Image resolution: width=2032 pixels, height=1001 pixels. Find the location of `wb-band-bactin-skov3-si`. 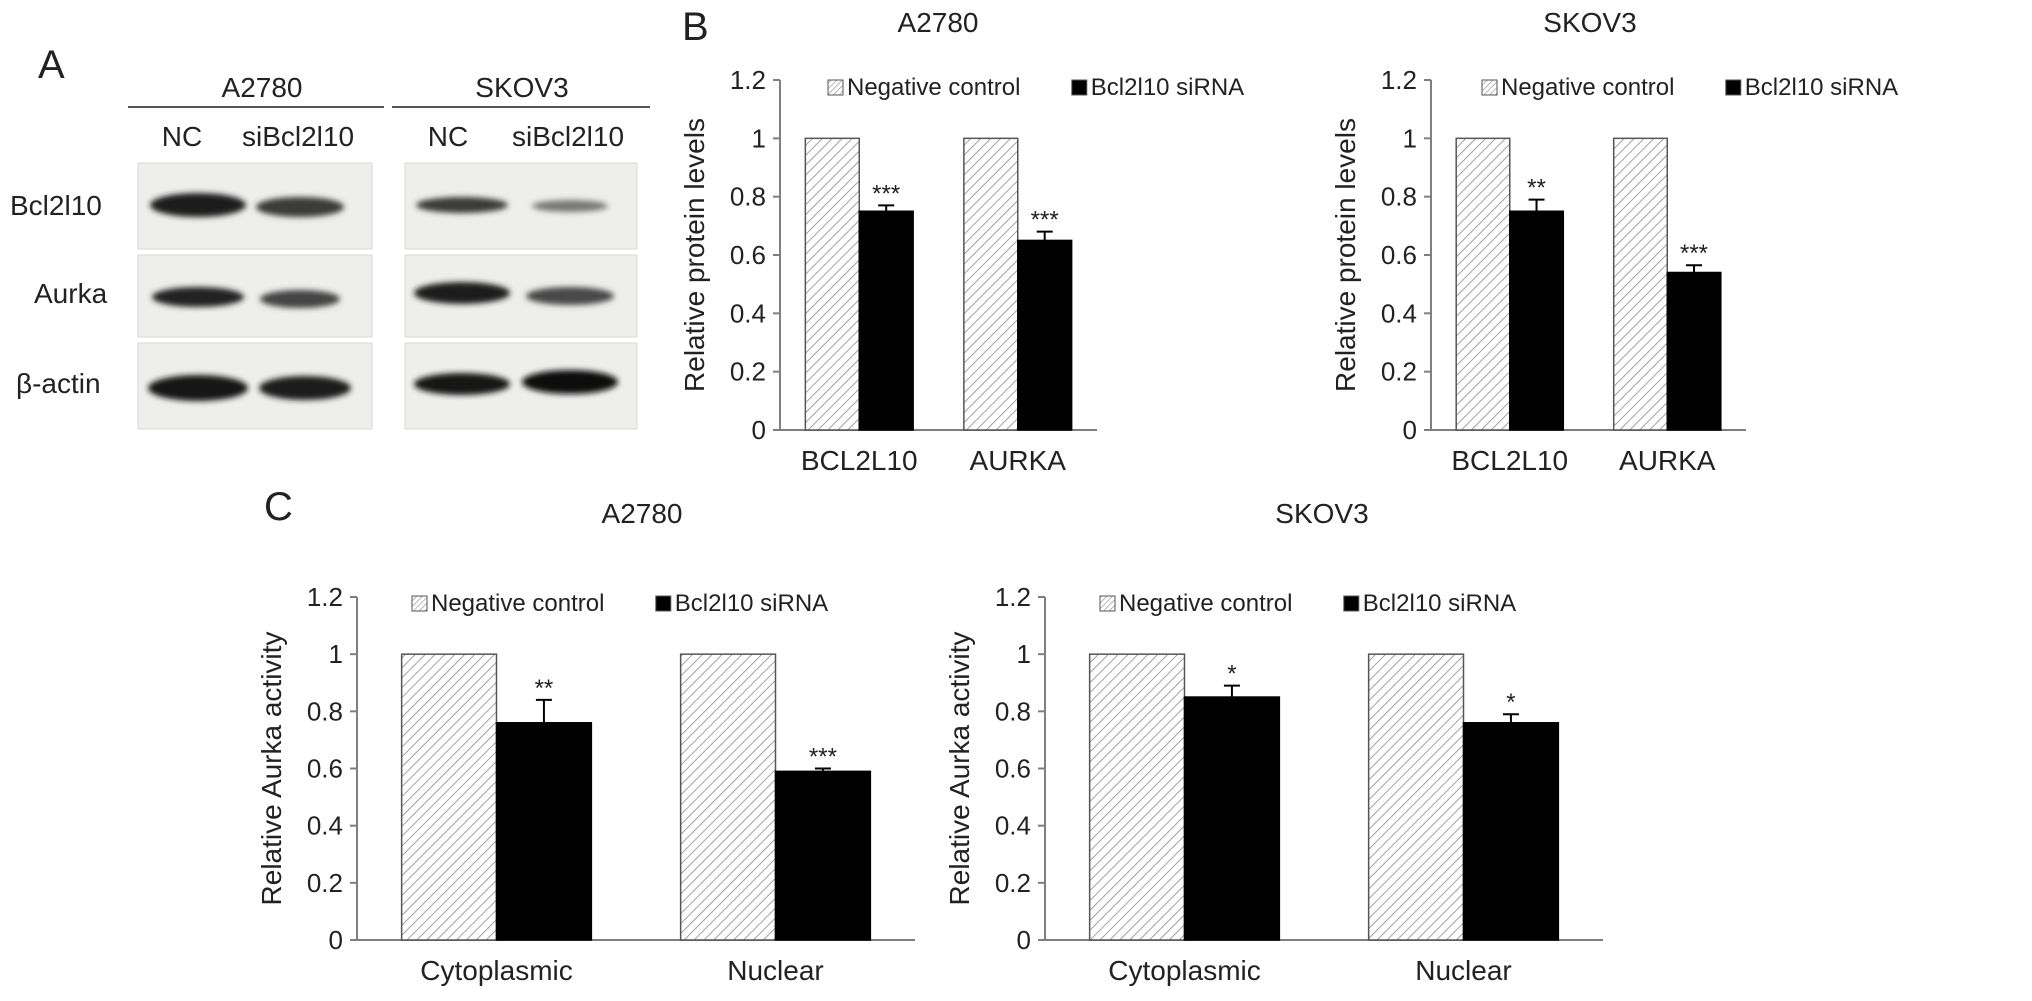

wb-band-bactin-skov3-si is located at coordinates (570, 382).